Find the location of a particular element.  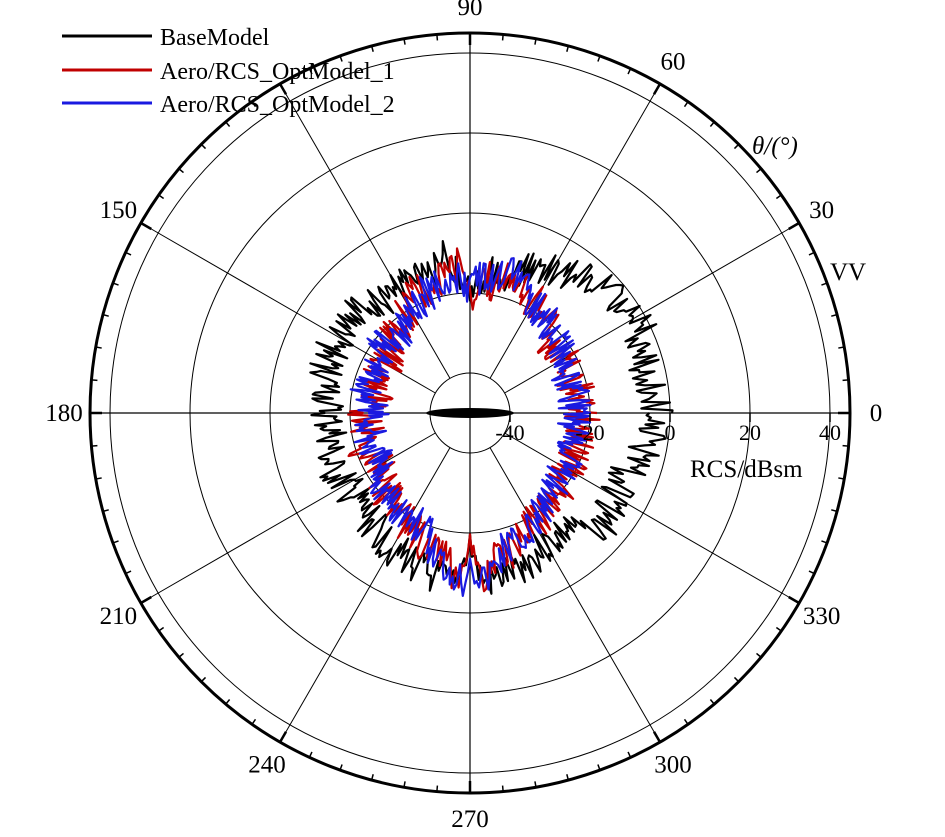

angle-label-330: 330 is located at coordinates (822, 616).